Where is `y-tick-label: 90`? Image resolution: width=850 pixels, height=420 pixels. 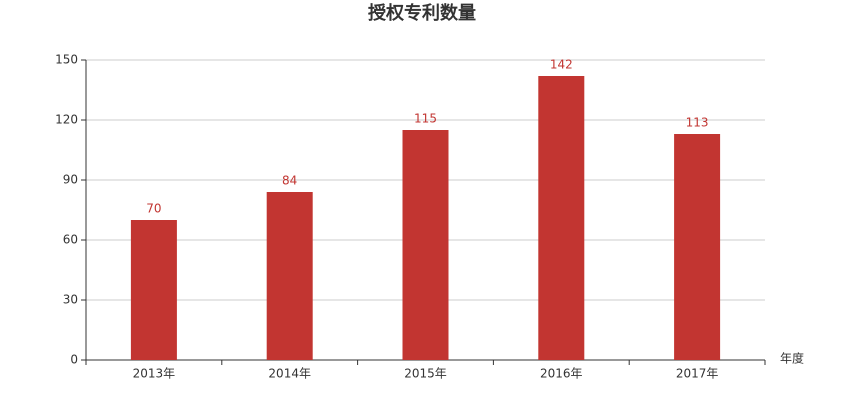 y-tick-label: 90 is located at coordinates (70, 180).